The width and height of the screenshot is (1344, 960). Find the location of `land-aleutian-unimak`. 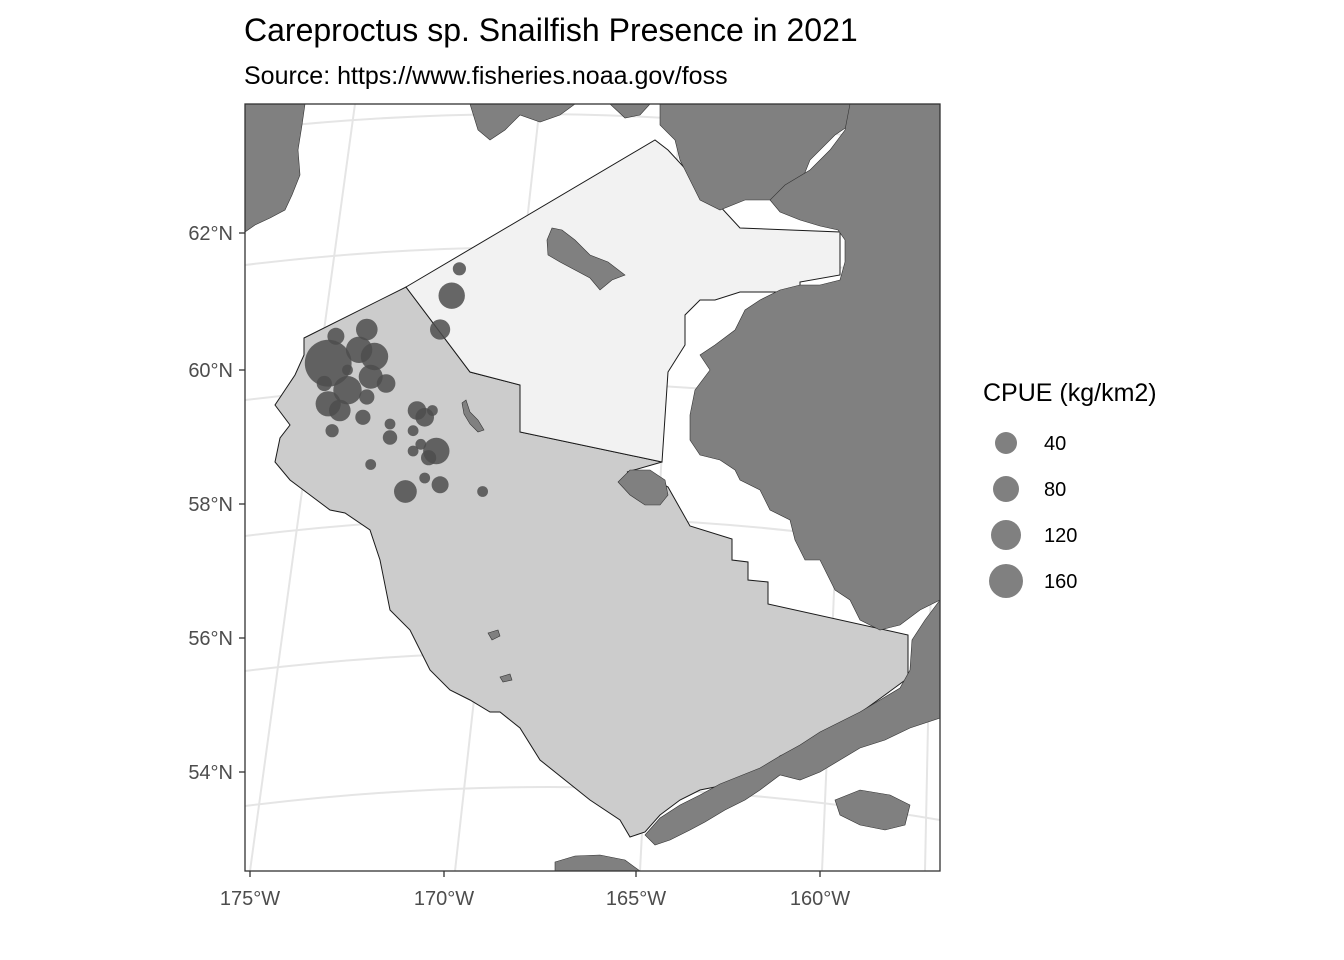

land-aleutian-unimak is located at coordinates (597, 862).